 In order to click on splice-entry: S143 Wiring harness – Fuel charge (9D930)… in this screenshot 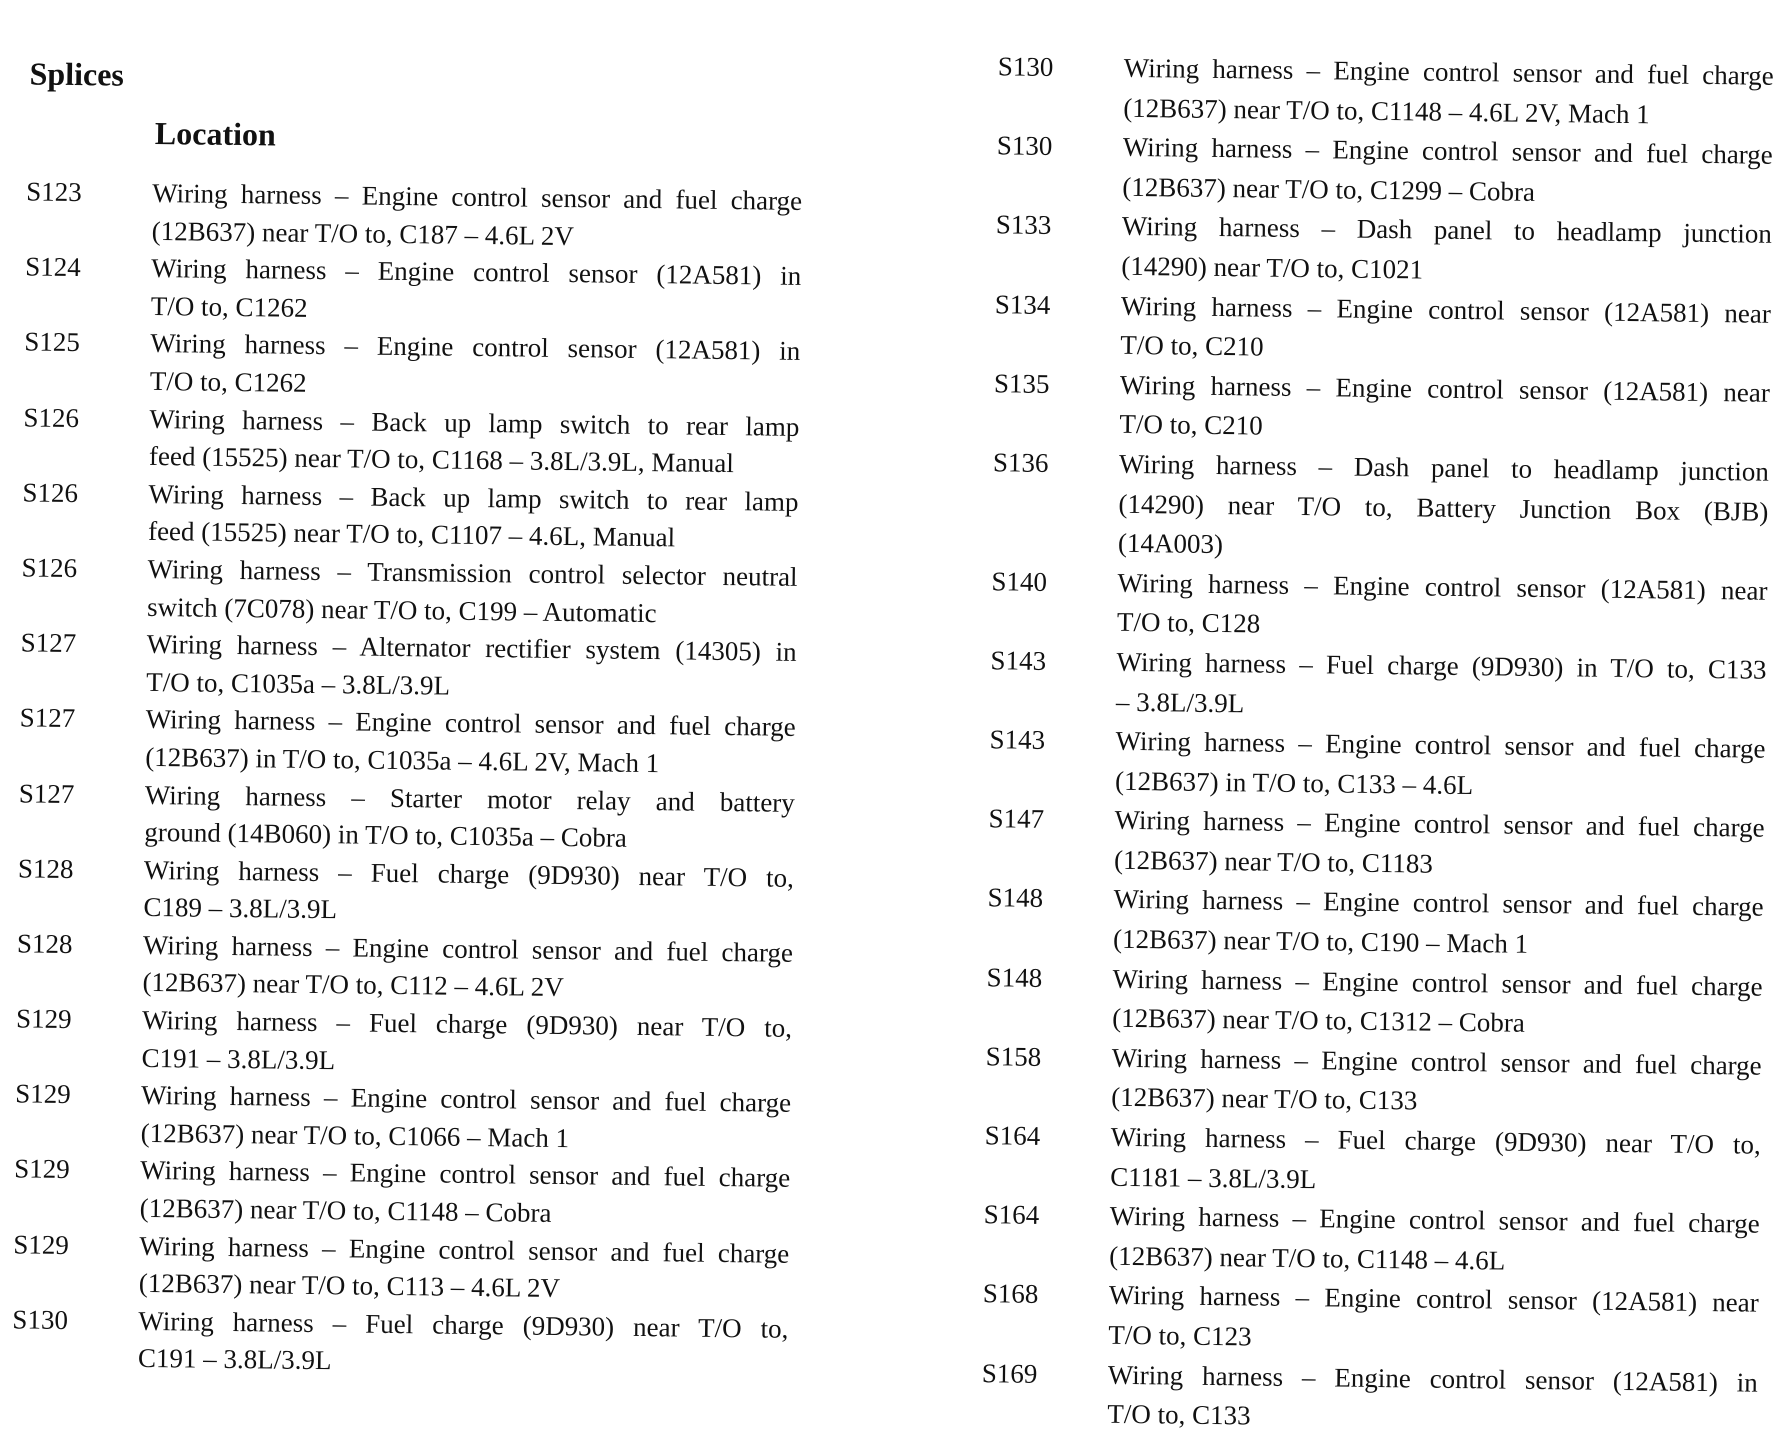, I will do `click(1378, 685)`.